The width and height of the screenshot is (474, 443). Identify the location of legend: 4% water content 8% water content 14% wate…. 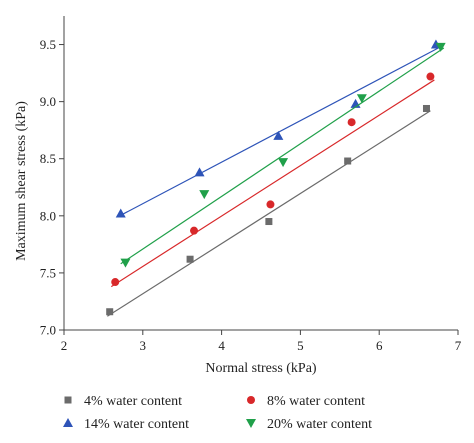
(217, 413).